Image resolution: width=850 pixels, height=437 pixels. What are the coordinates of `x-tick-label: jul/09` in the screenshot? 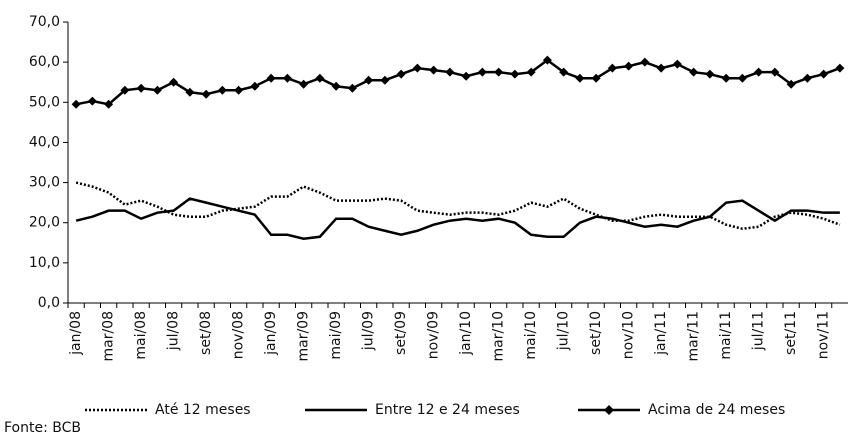 It's located at (369, 331).